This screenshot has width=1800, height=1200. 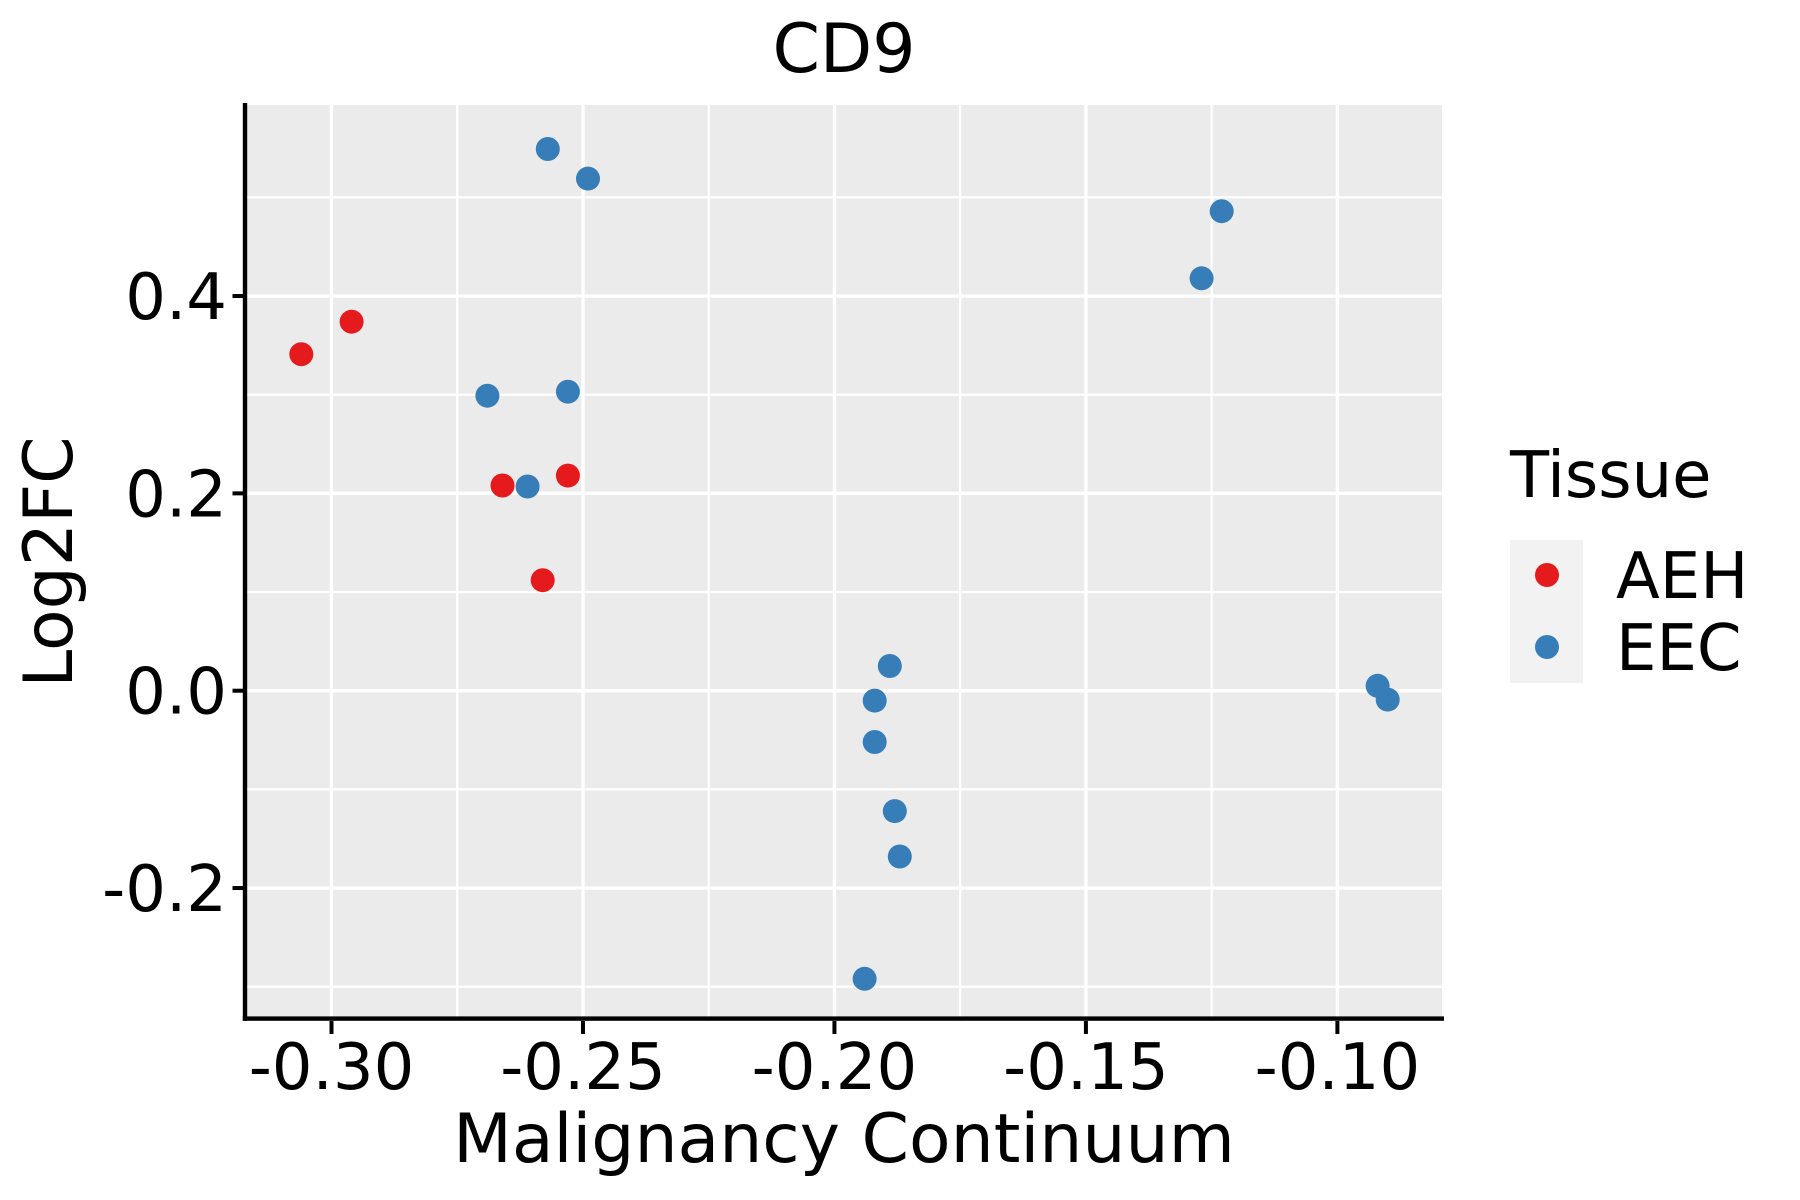 I want to click on y-axis-line, so click(x=245, y=562).